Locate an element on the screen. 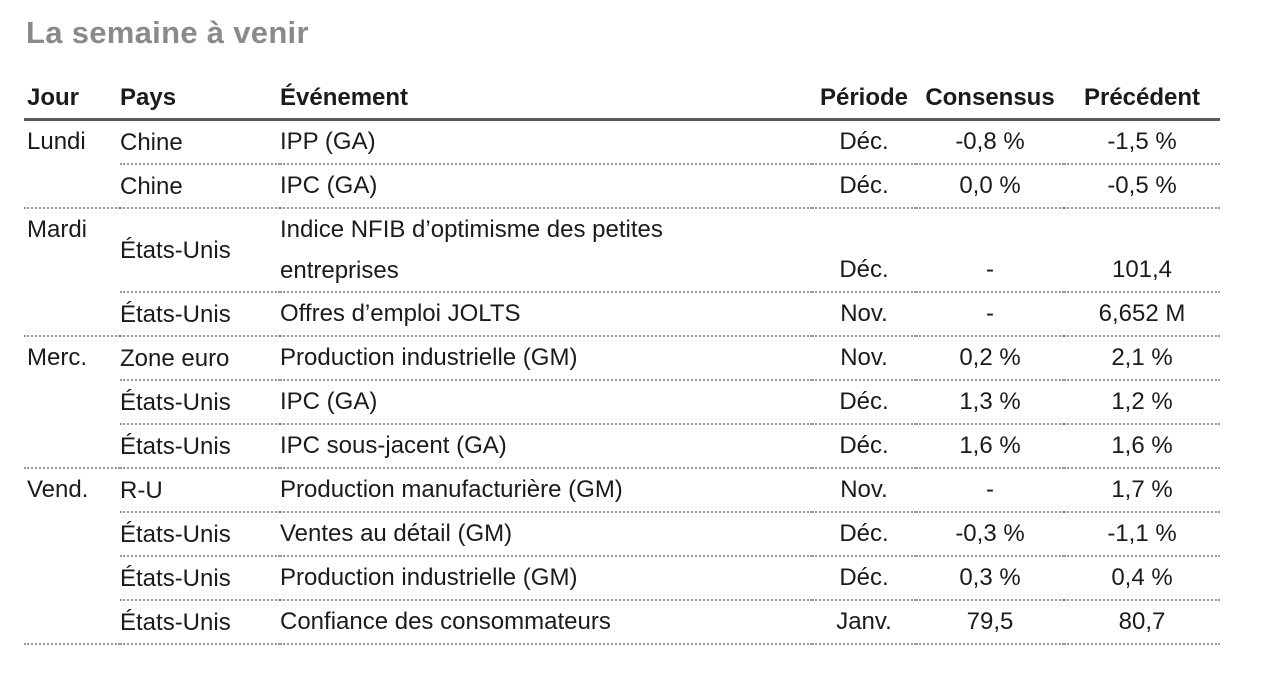 The width and height of the screenshot is (1280, 678). cell-precedent: 101,4 is located at coordinates (1142, 250).